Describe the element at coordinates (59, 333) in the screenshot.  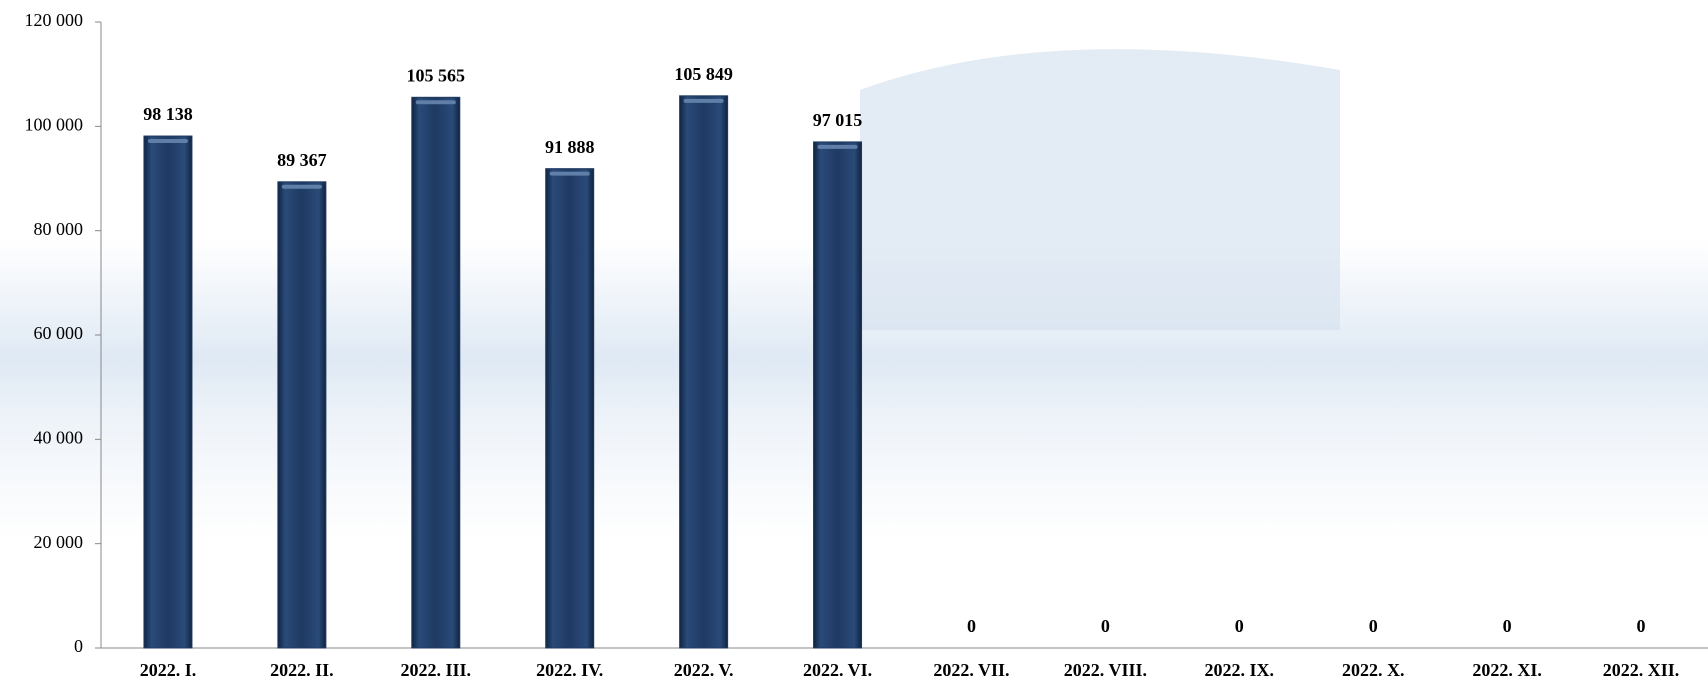
I see `y-tick-label: 60 000` at that location.